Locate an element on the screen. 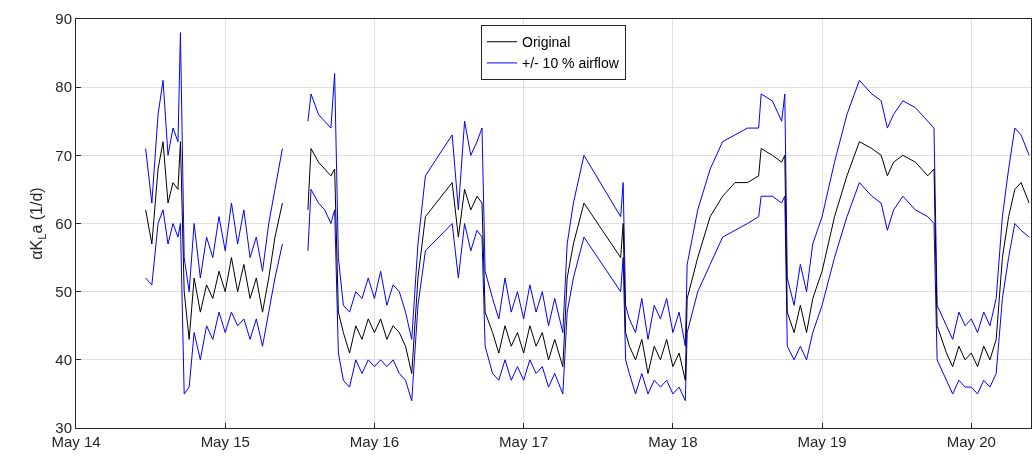 Image resolution: width=1034 pixels, height=456 pixels. x-tick-label: May 16 is located at coordinates (374, 441).